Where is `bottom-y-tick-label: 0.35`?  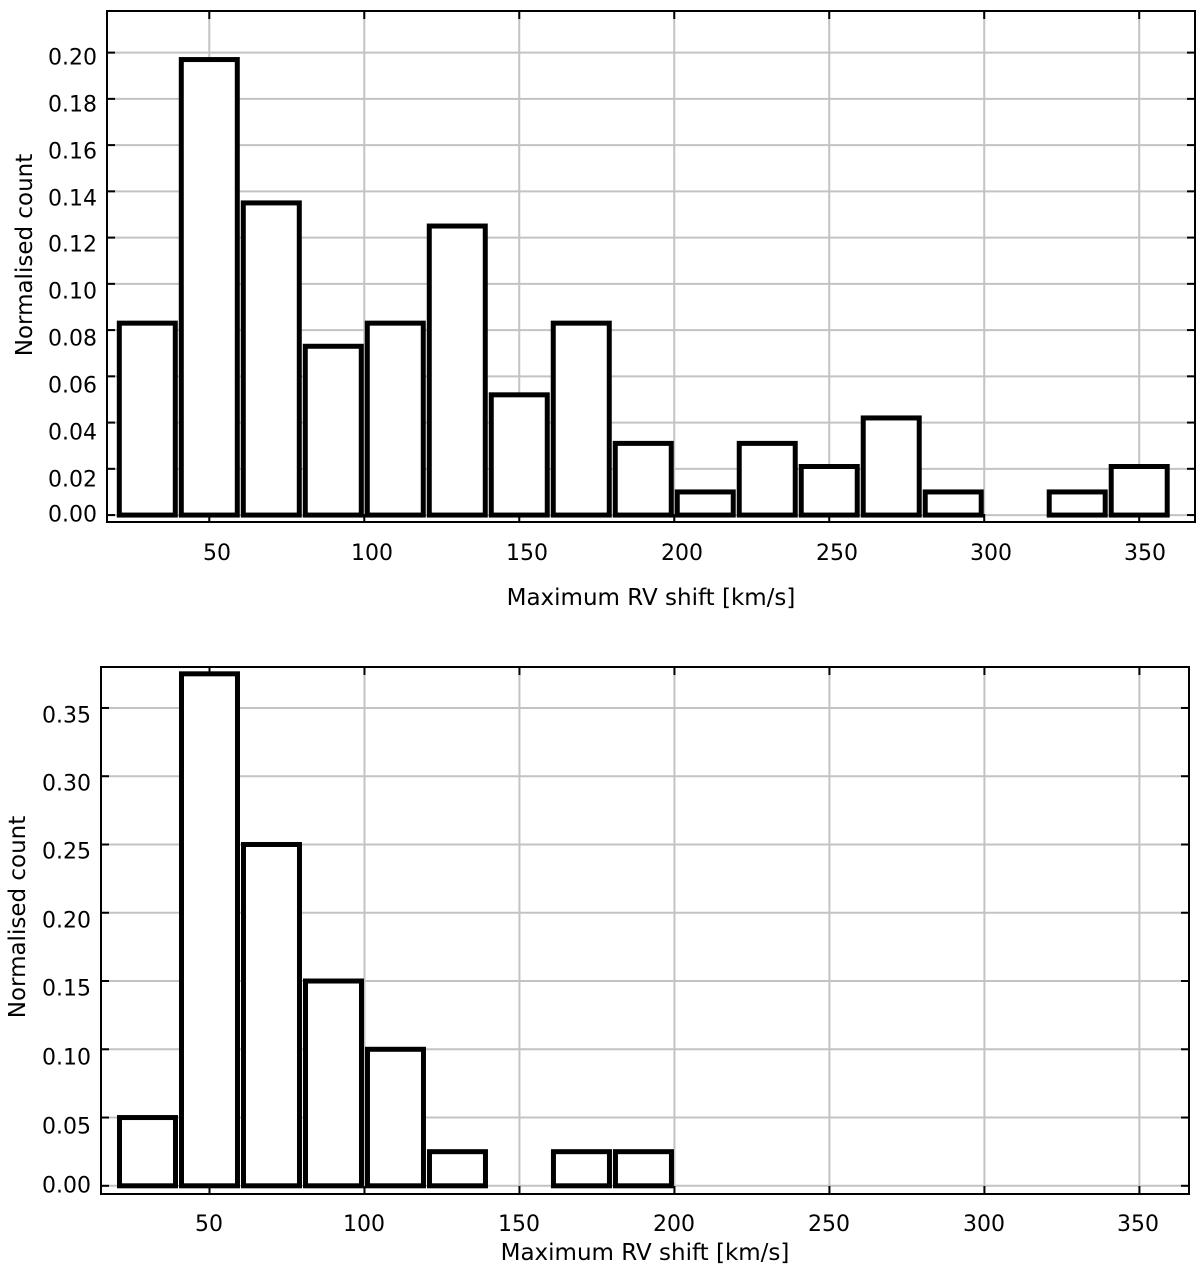 bottom-y-tick-label: 0.35 is located at coordinates (66, 716).